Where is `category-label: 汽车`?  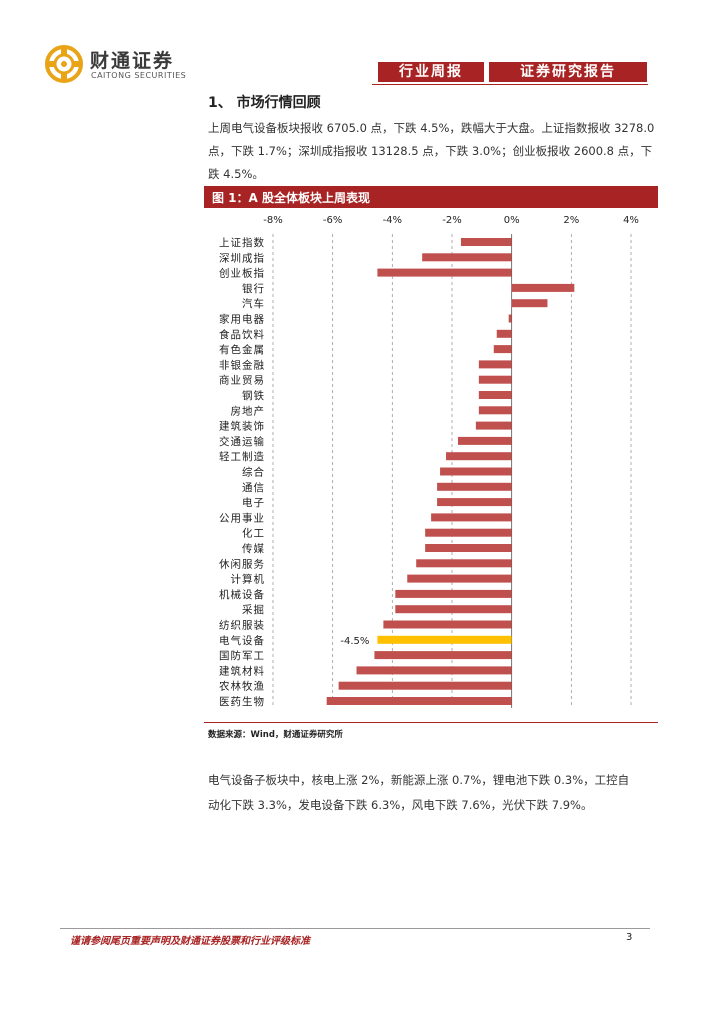 category-label: 汽车 is located at coordinates (253, 303).